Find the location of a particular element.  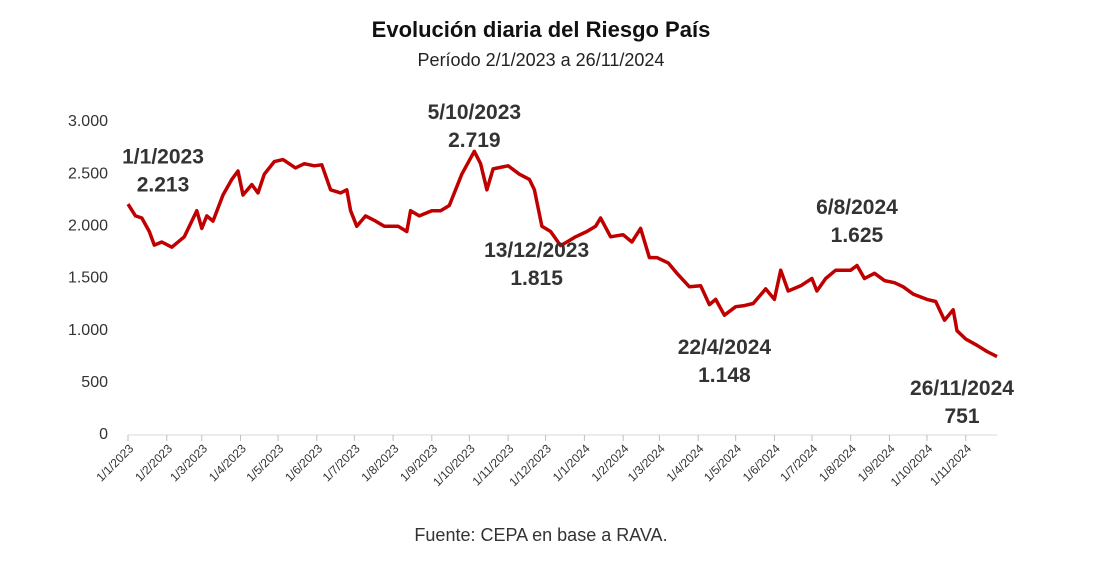

x-tick-label: 1/2/2024 is located at coordinates (610, 462).